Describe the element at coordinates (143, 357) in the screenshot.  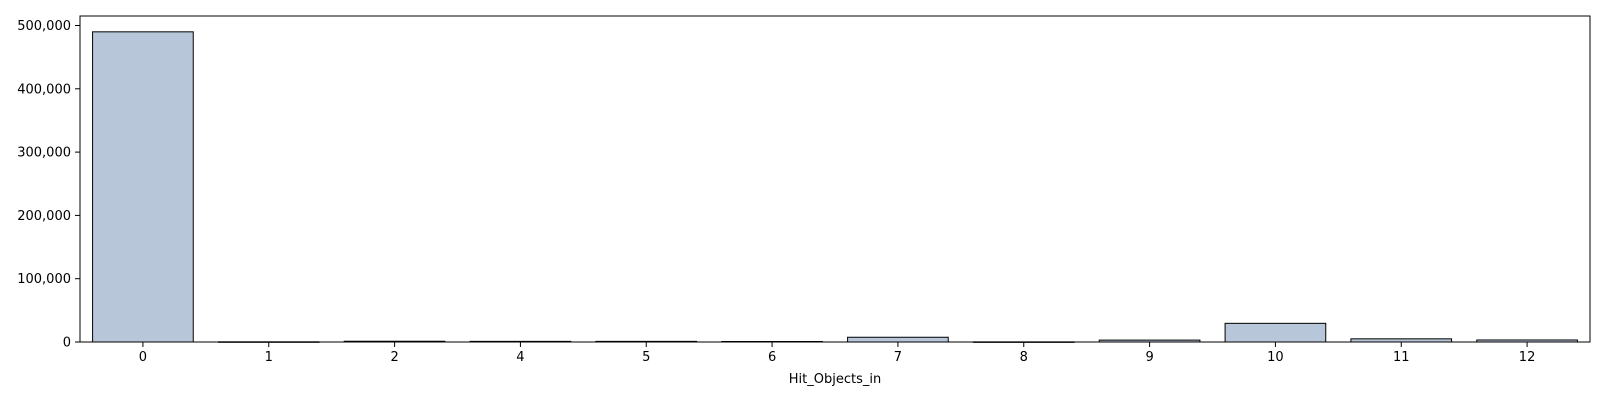
I see `x-tick-label-0: 0` at that location.